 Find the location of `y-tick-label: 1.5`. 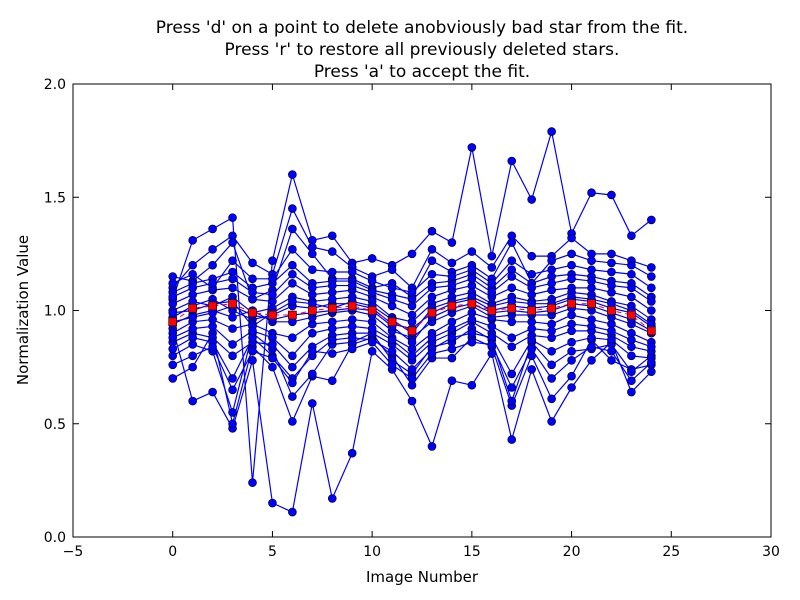

y-tick-label: 1.5 is located at coordinates (55, 198).